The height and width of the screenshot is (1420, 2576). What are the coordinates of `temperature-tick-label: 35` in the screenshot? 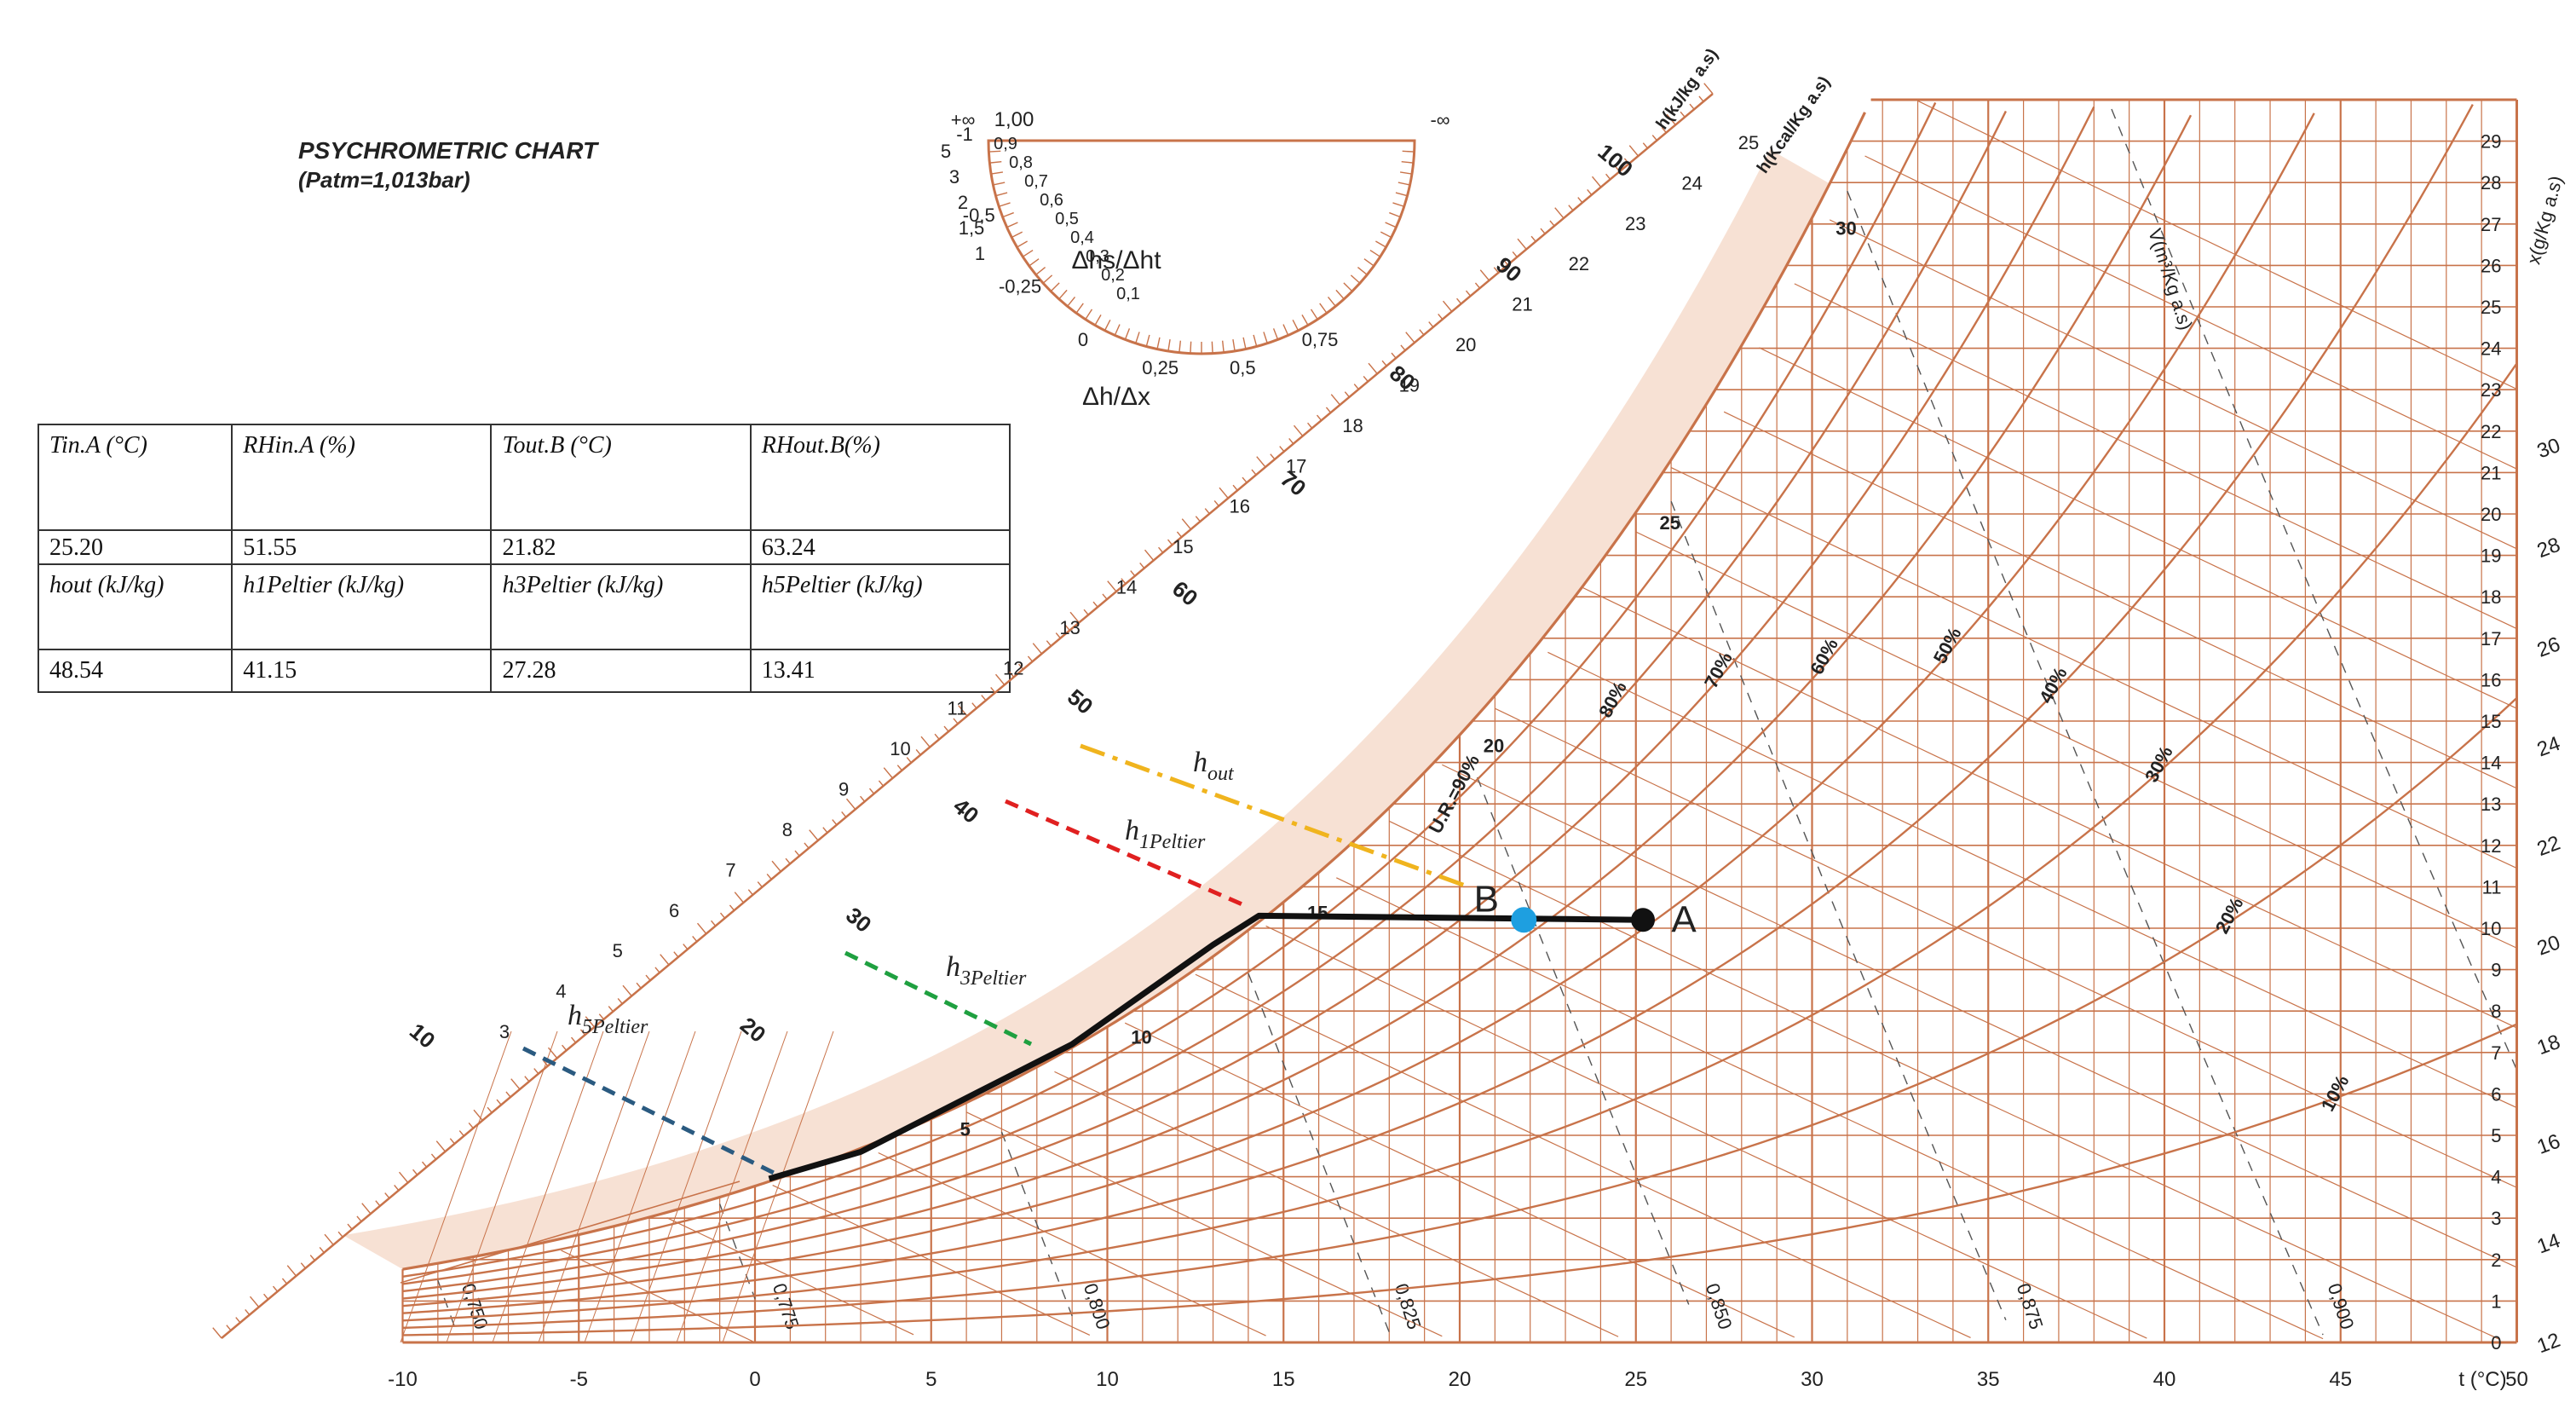 It's located at (1988, 1379).